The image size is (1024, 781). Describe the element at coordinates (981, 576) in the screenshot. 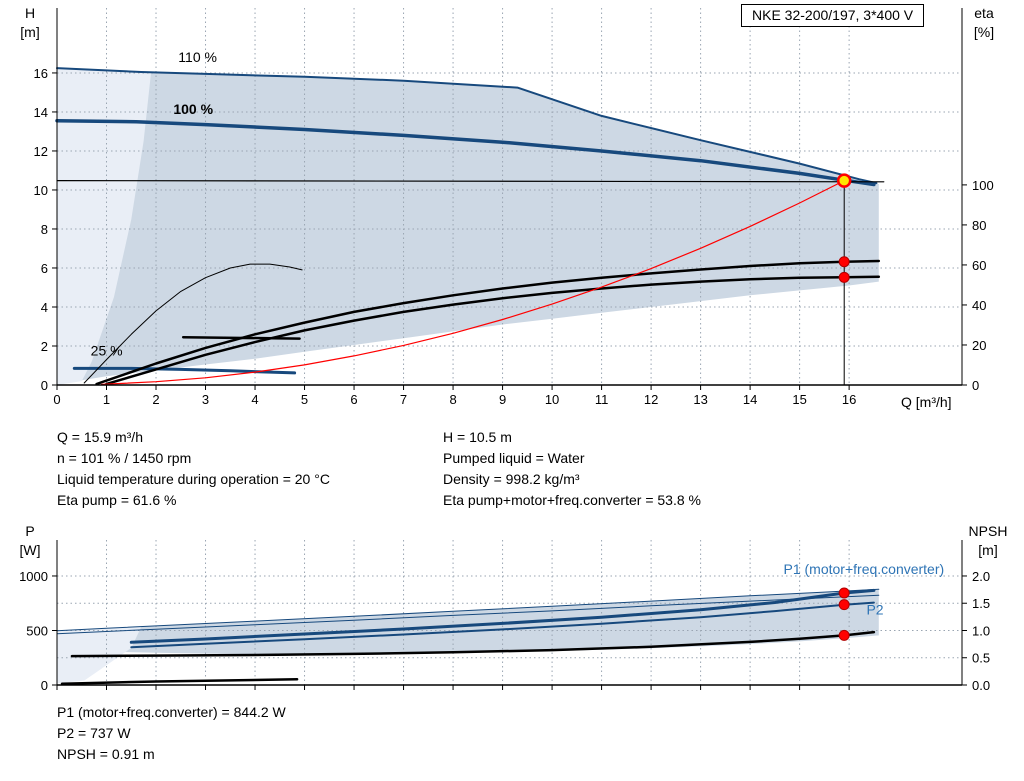

I see `y2-tick-label: 2.0` at that location.